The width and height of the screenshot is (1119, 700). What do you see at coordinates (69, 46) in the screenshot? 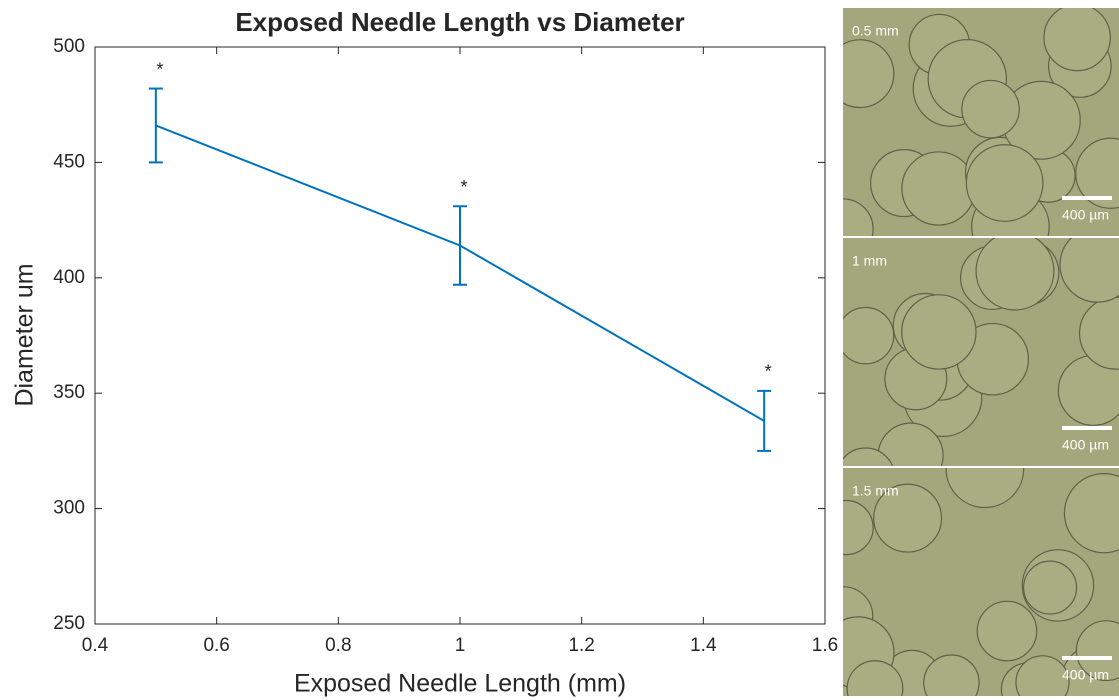
I see `y-tick-label: 500` at bounding box center [69, 46].